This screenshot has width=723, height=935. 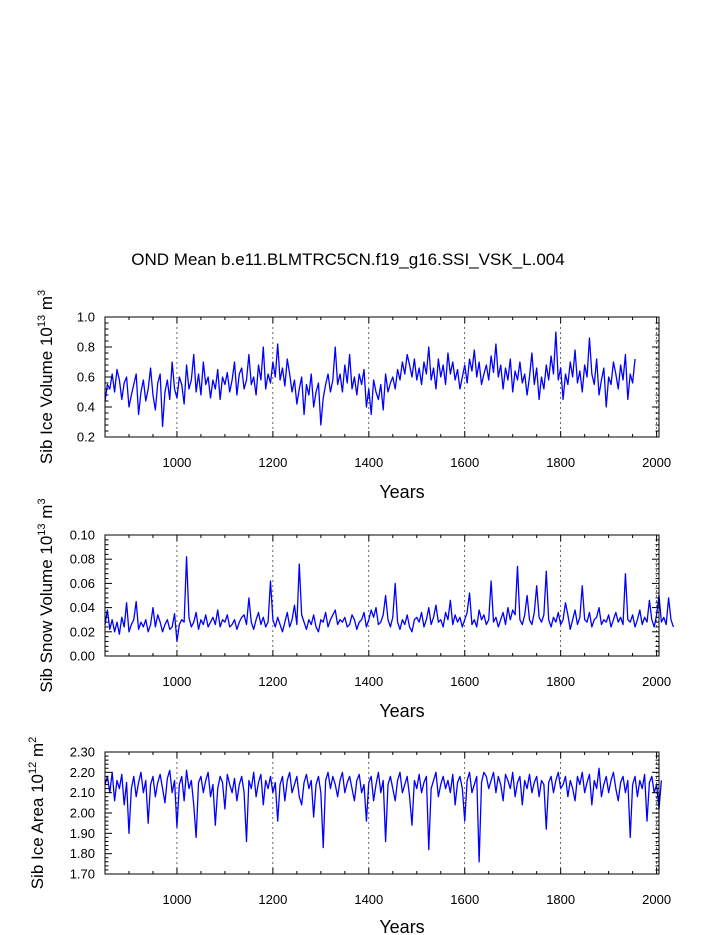 What do you see at coordinates (86, 407) in the screenshot?
I see `y-tick-label: 0.4` at bounding box center [86, 407].